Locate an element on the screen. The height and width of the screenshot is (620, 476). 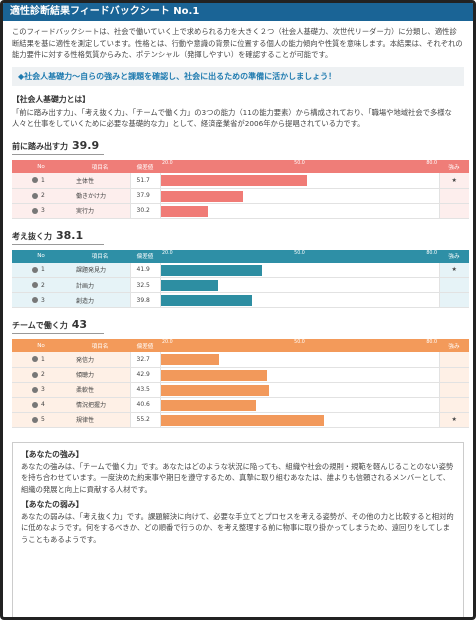
table-row: 4 情況把握力 40.6 is located at coordinates (240, 405).